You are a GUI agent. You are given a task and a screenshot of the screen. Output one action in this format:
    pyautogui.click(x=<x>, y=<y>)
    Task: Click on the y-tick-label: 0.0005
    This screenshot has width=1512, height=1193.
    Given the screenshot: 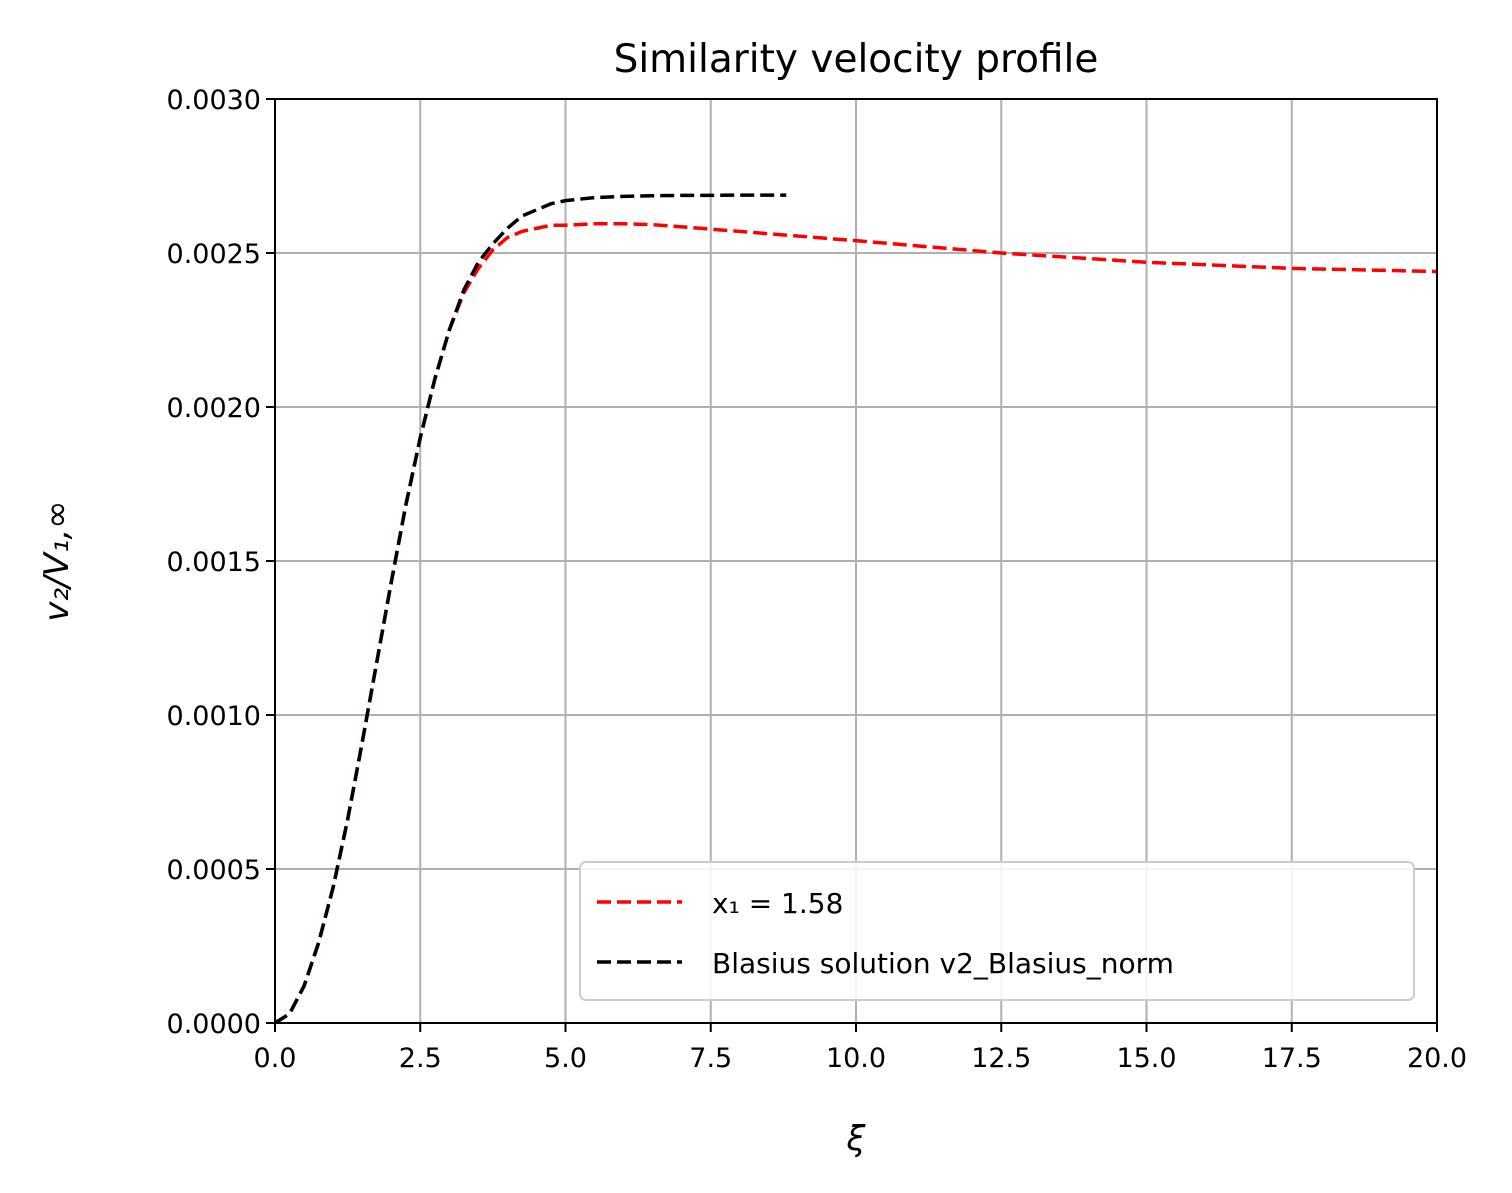 What is the action you would take?
    pyautogui.click(x=214, y=870)
    